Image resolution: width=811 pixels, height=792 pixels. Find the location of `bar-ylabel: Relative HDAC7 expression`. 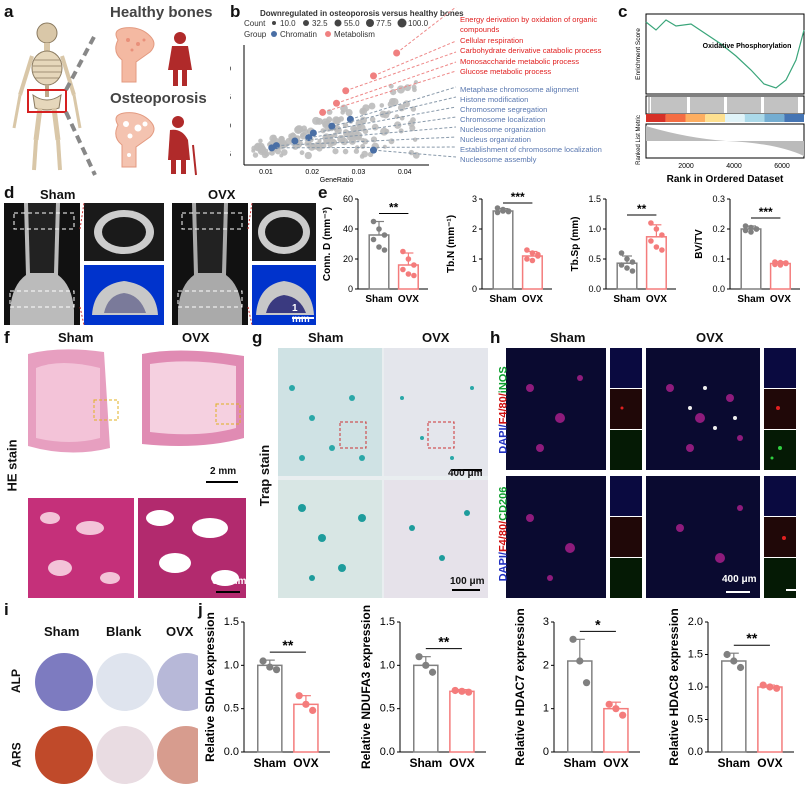

bar-ylabel: Relative HDAC7 expression is located at coordinates (520, 686).